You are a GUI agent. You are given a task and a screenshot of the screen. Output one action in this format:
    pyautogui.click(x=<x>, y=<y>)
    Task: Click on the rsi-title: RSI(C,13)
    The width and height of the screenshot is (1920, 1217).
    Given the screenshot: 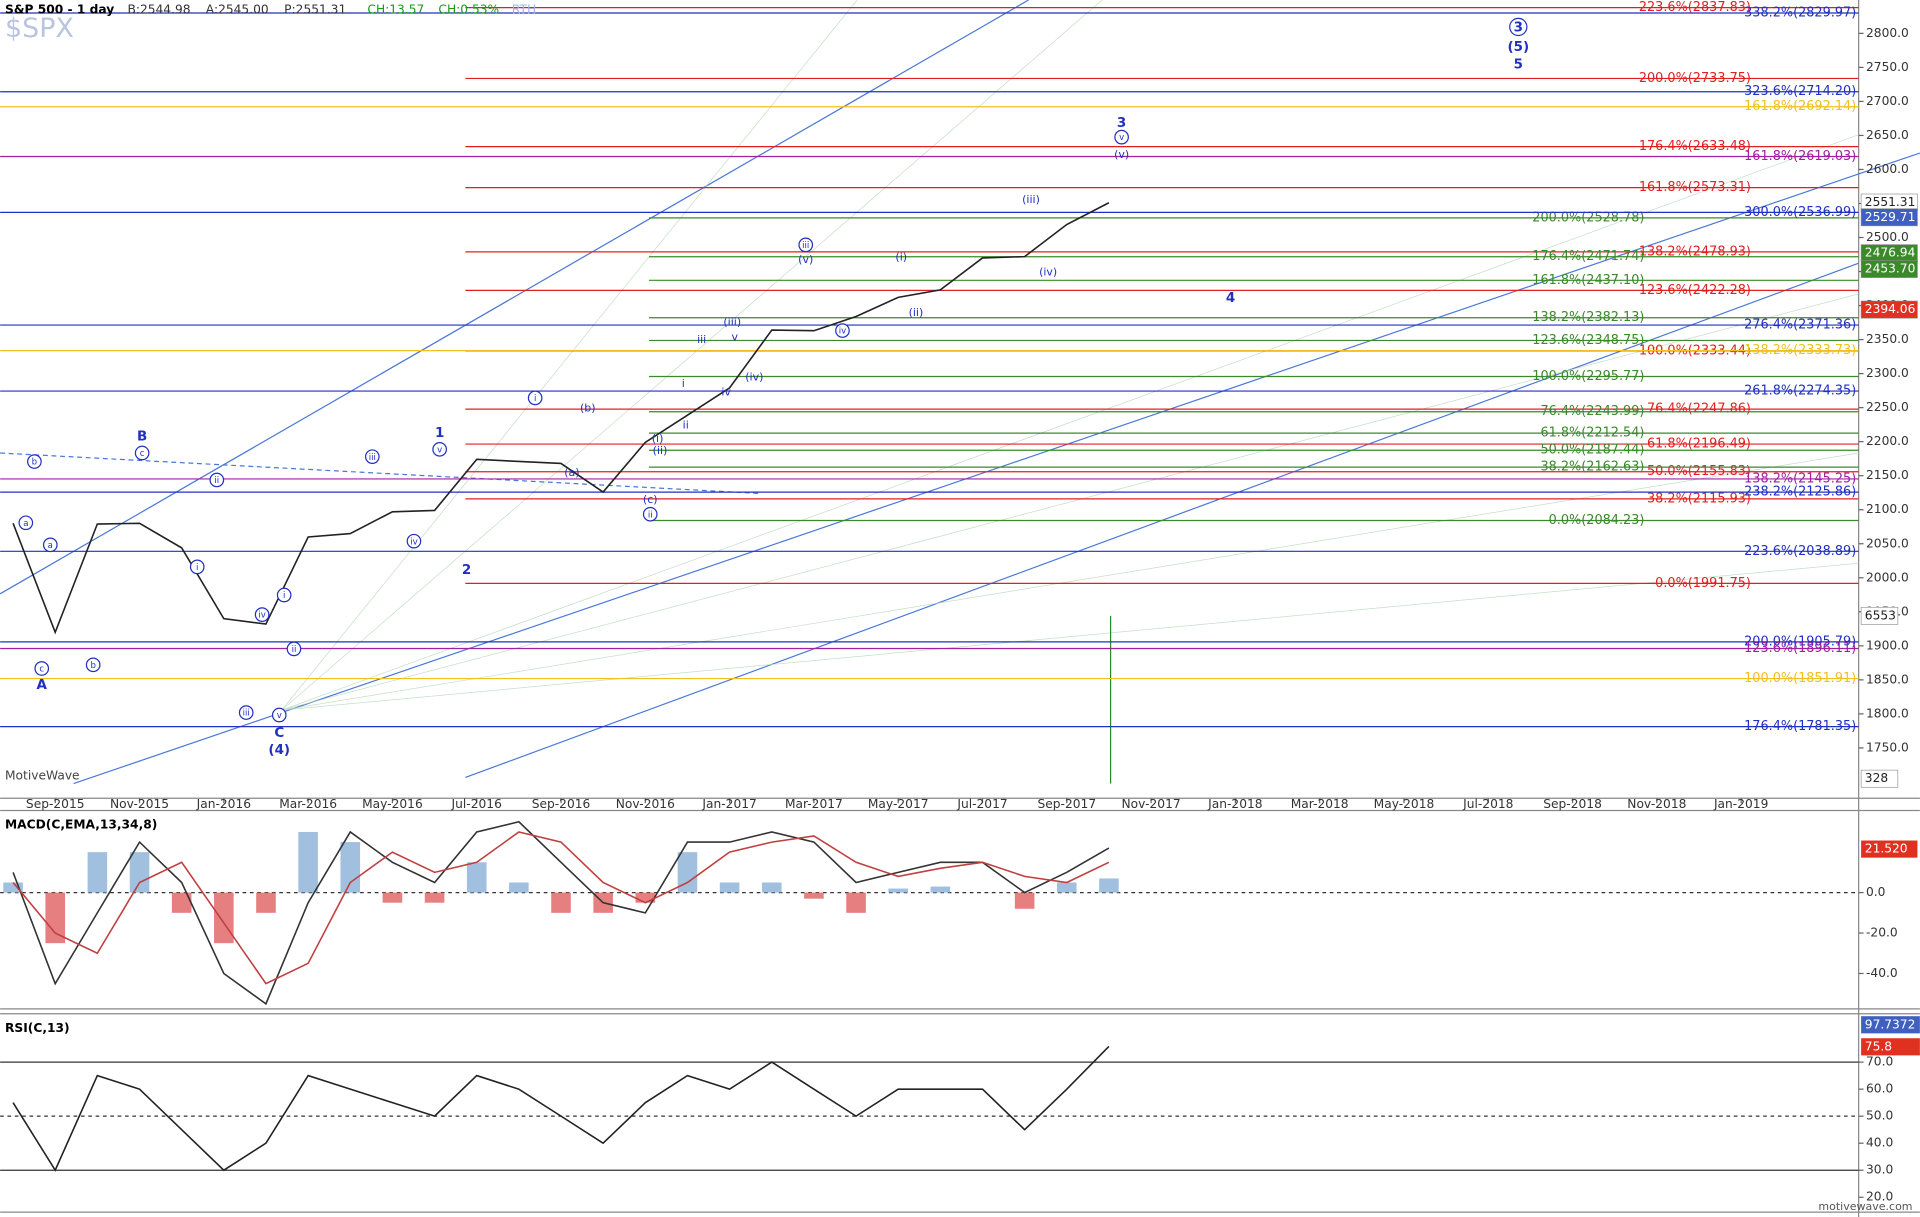 What is the action you would take?
    pyautogui.click(x=37, y=1028)
    